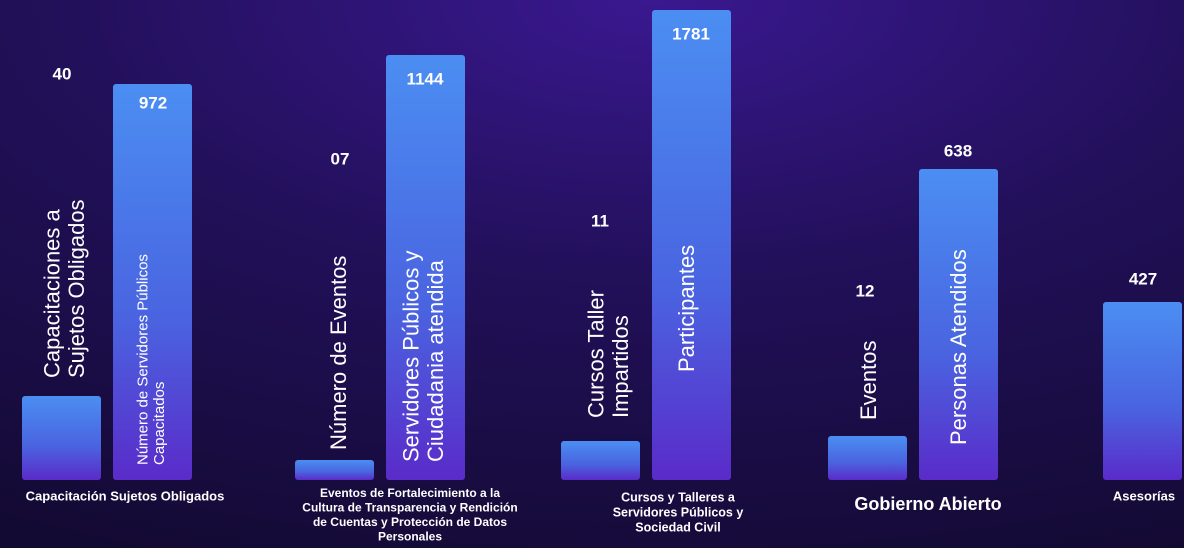 This screenshot has width=1184, height=548. I want to click on bar-label: Capacitaciones a, so click(52, 293).